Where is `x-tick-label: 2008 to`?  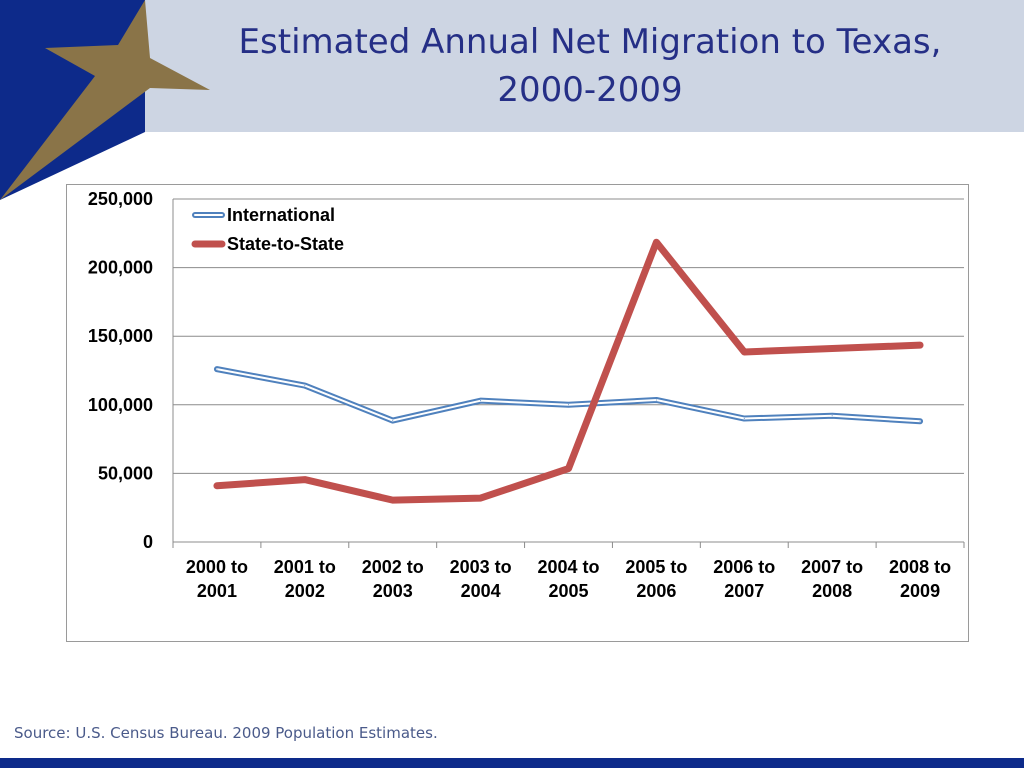
x-tick-label: 2008 to is located at coordinates (920, 567).